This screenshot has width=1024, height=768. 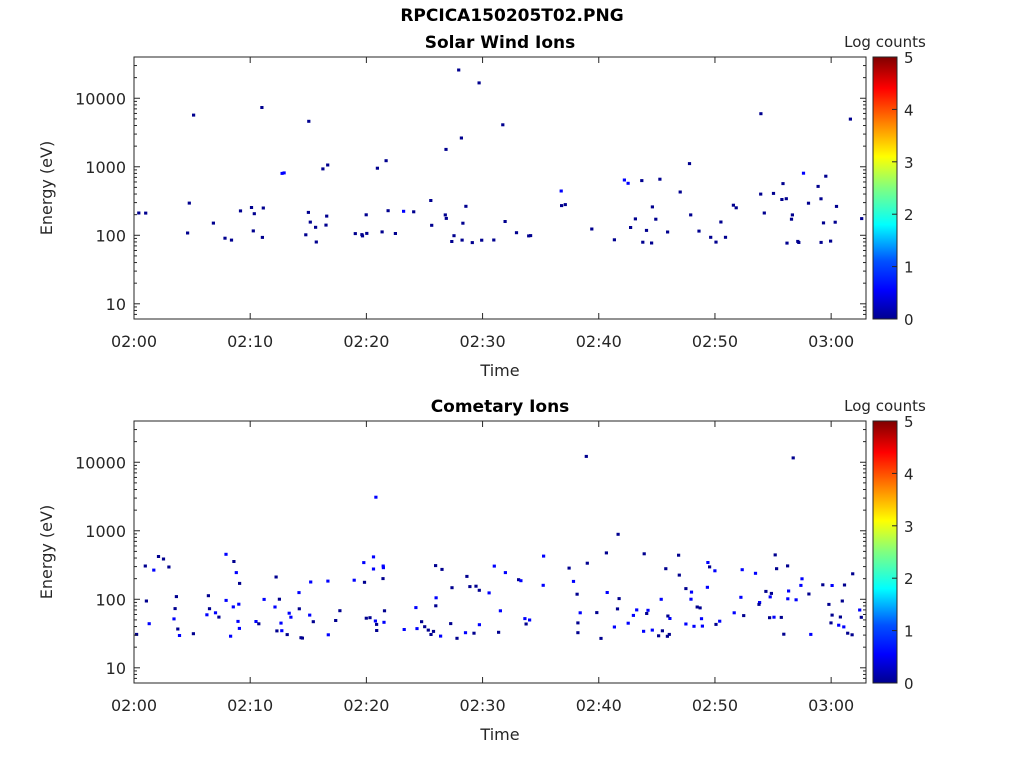 What do you see at coordinates (512, 16) in the screenshot?
I see `figure-title: RPCICA150205T02.PNG` at bounding box center [512, 16].